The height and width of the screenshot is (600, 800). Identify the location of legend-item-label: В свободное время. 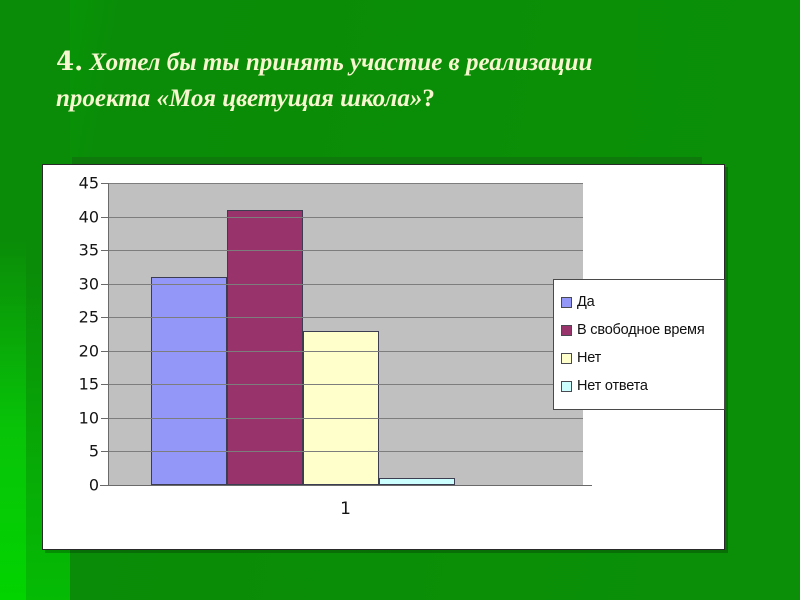
(641, 330).